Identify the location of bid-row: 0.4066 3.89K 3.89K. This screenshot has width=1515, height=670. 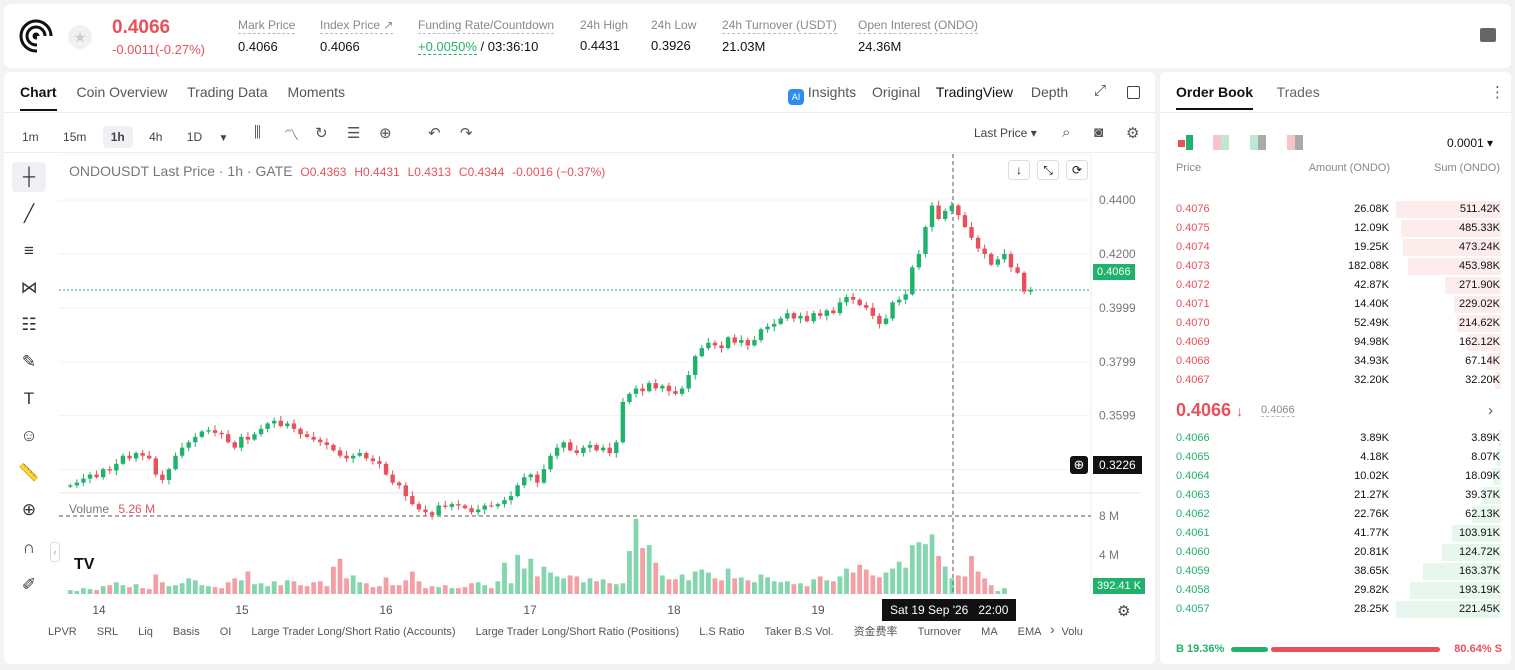
(1338, 438).